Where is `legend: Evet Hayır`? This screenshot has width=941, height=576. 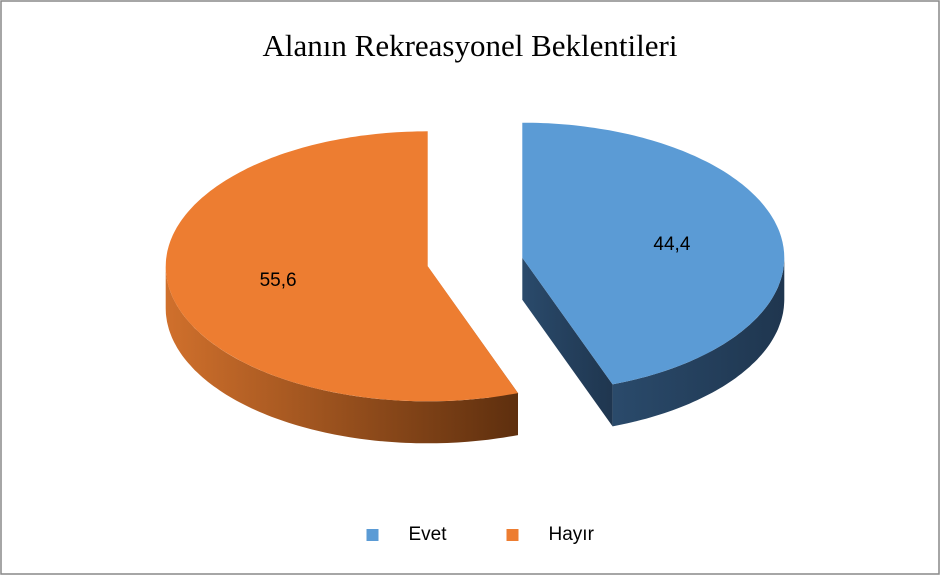
legend: Evet Hayır is located at coordinates (480, 534).